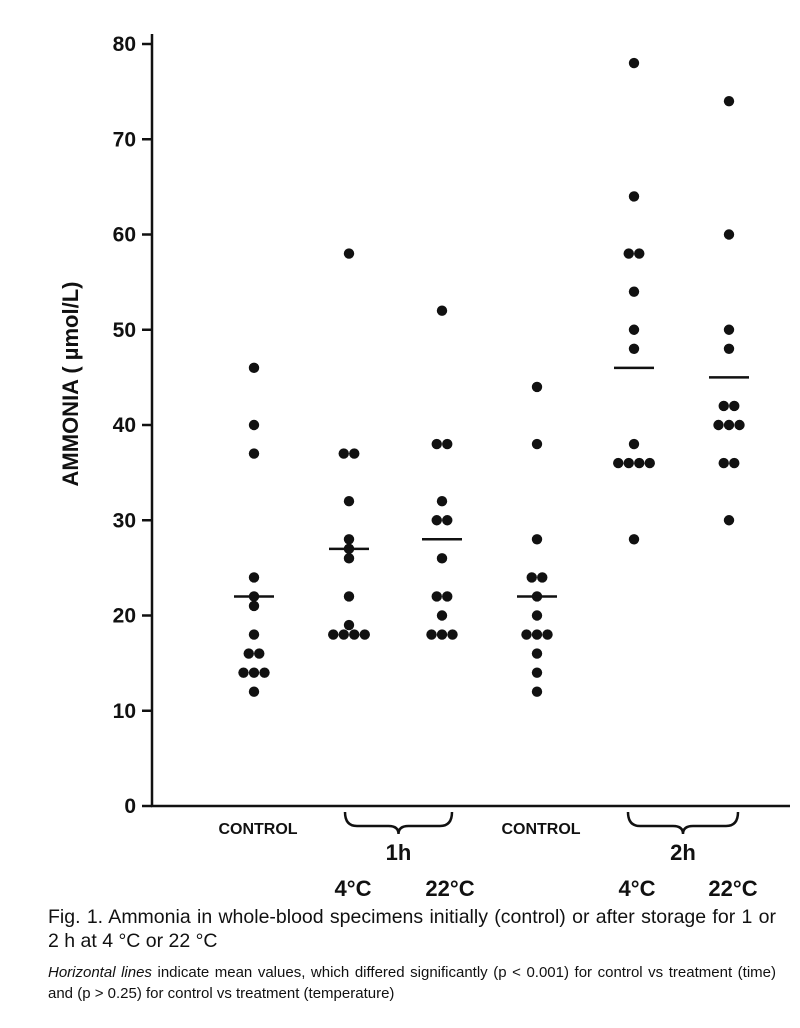 The width and height of the screenshot is (800, 1028). I want to click on y-tick-label: 50, so click(124, 330).